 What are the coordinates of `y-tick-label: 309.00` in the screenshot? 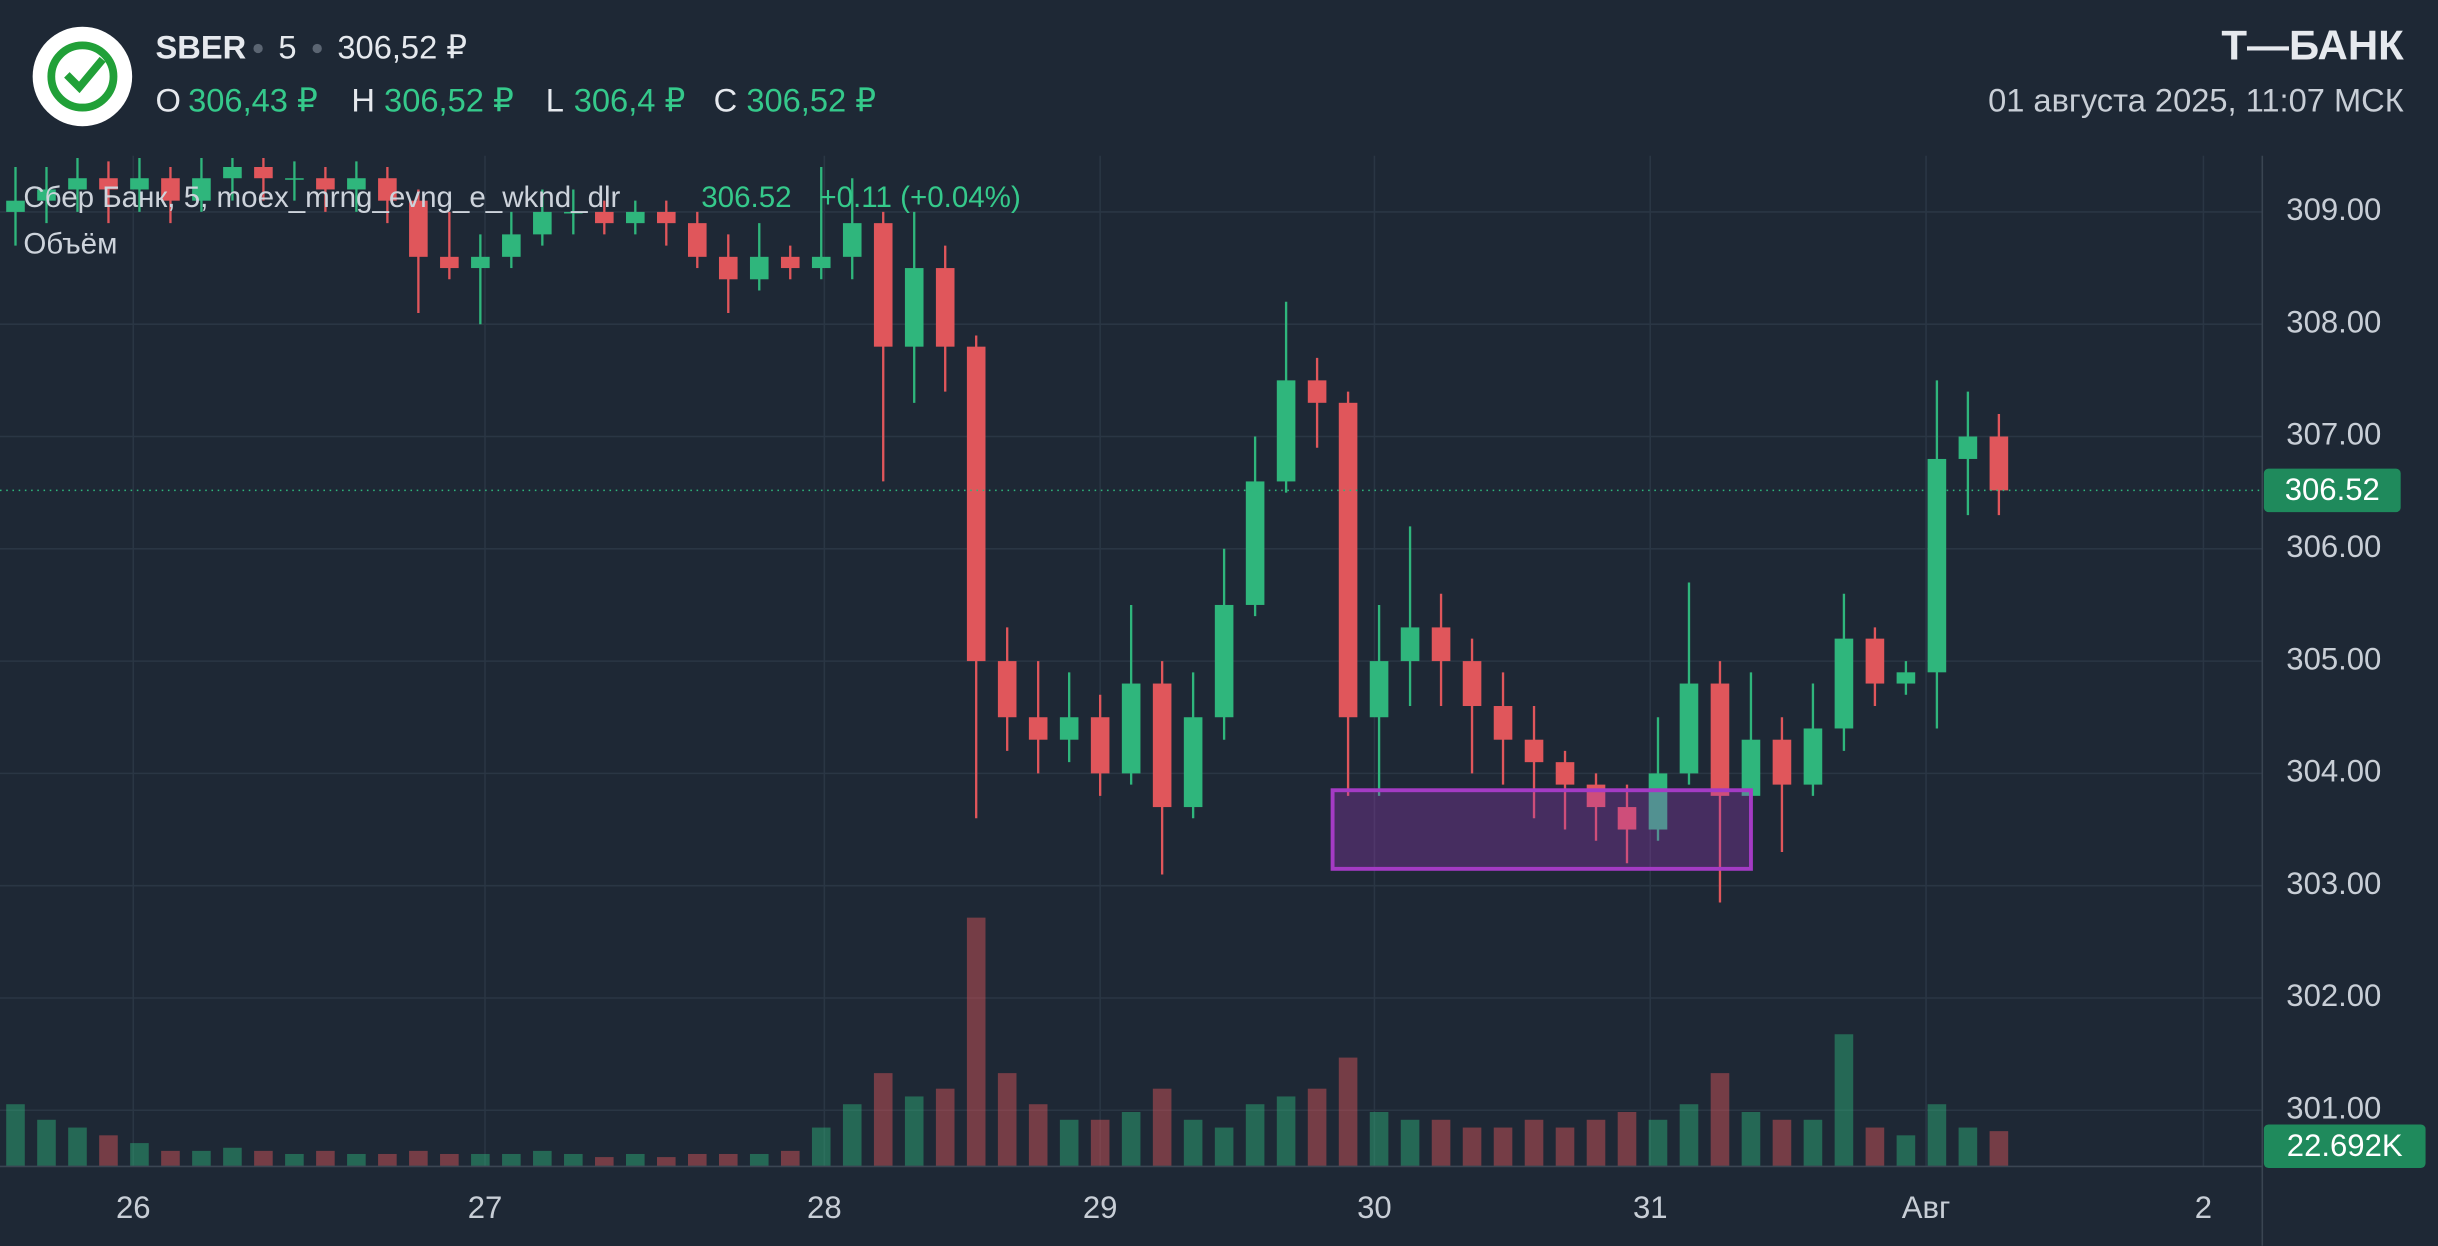 It's located at (2333, 209).